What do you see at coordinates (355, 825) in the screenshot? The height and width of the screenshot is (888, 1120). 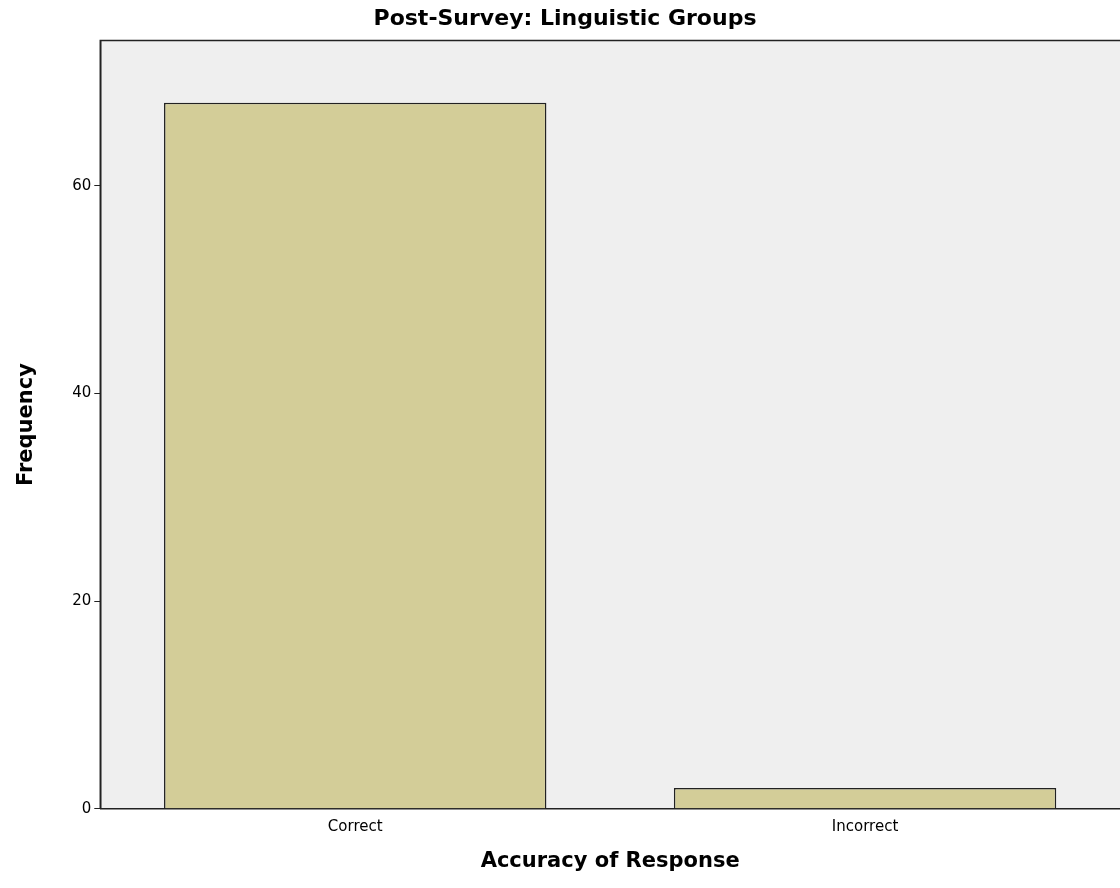 I see `x-tick-label: Correct` at bounding box center [355, 825].